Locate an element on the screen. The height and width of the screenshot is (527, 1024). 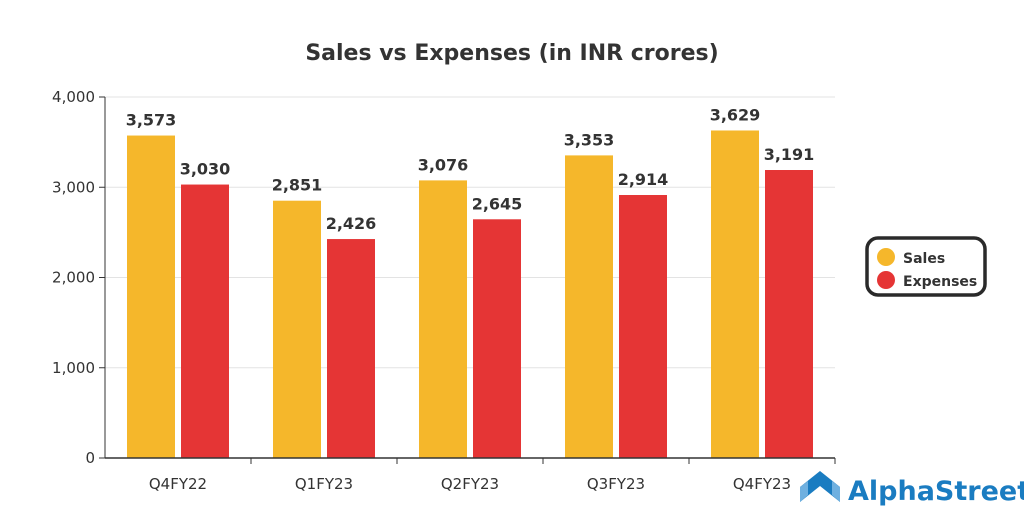
legend-sales-swatch is located at coordinates (886, 257).